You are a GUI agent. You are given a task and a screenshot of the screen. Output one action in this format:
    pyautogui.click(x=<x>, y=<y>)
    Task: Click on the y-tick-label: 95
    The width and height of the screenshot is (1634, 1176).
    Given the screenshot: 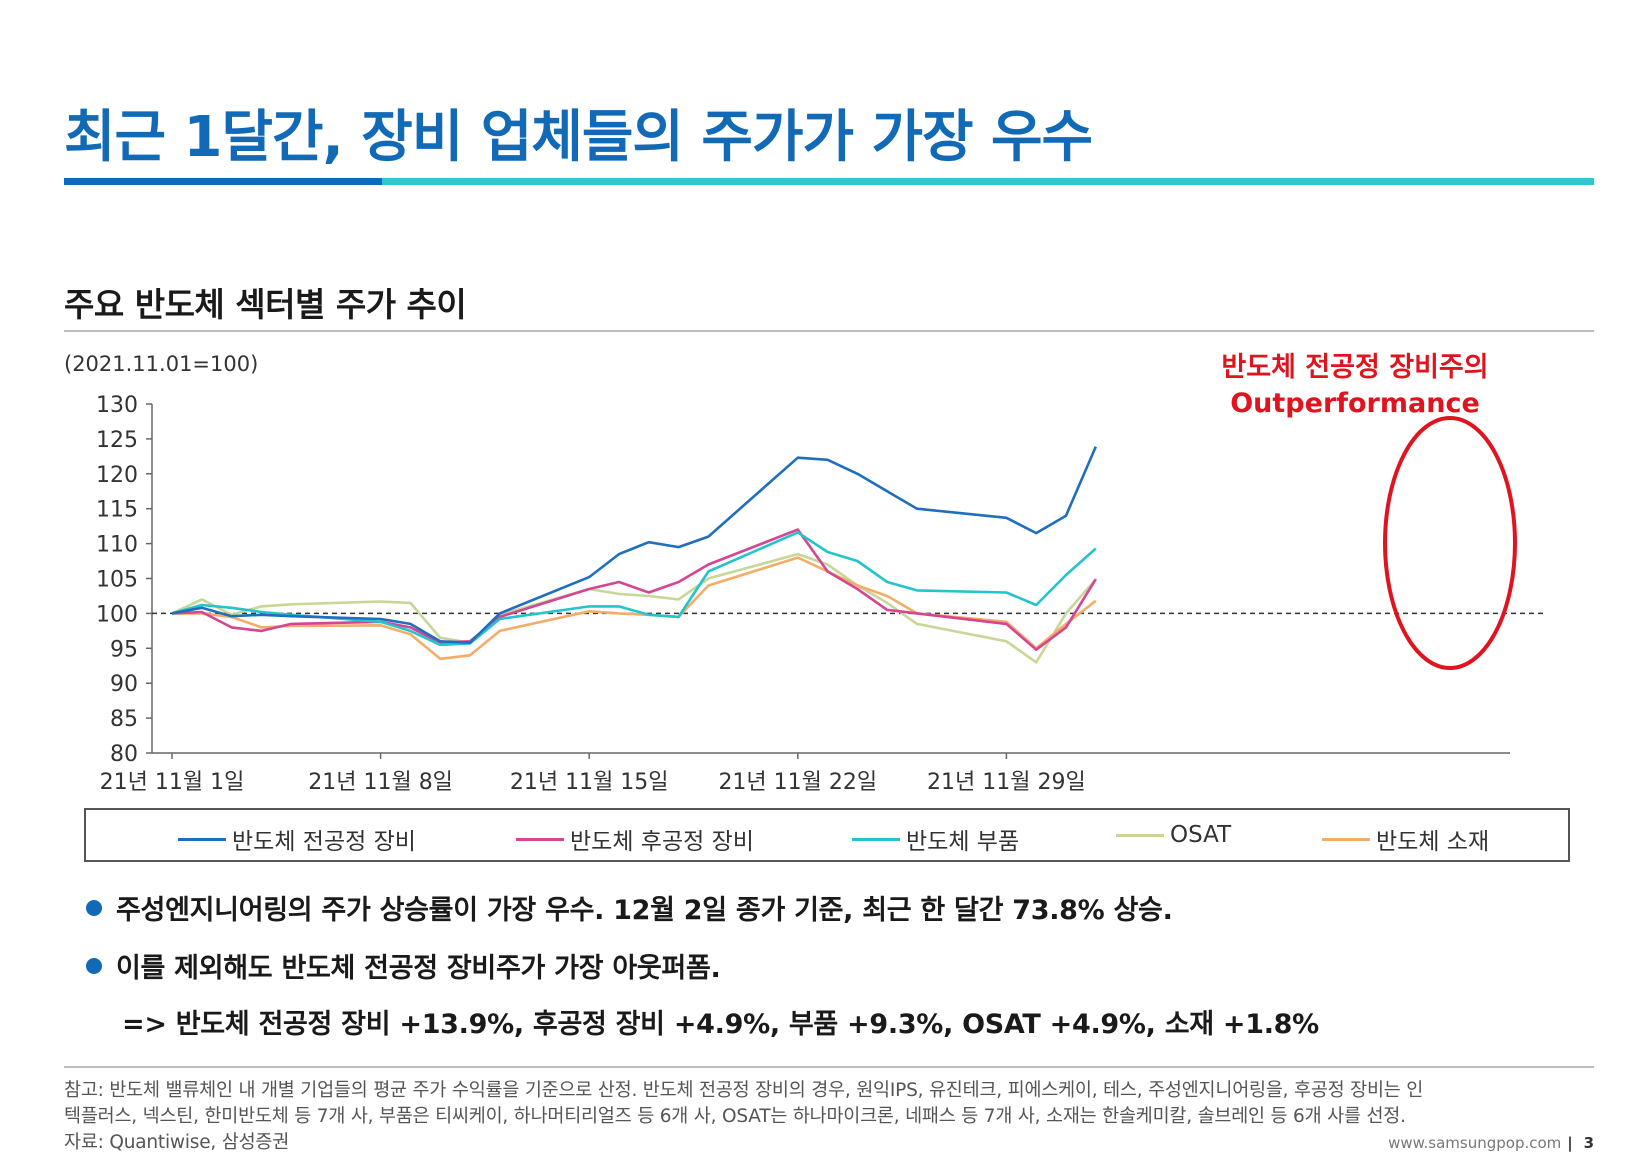 What is the action you would take?
    pyautogui.click(x=124, y=649)
    